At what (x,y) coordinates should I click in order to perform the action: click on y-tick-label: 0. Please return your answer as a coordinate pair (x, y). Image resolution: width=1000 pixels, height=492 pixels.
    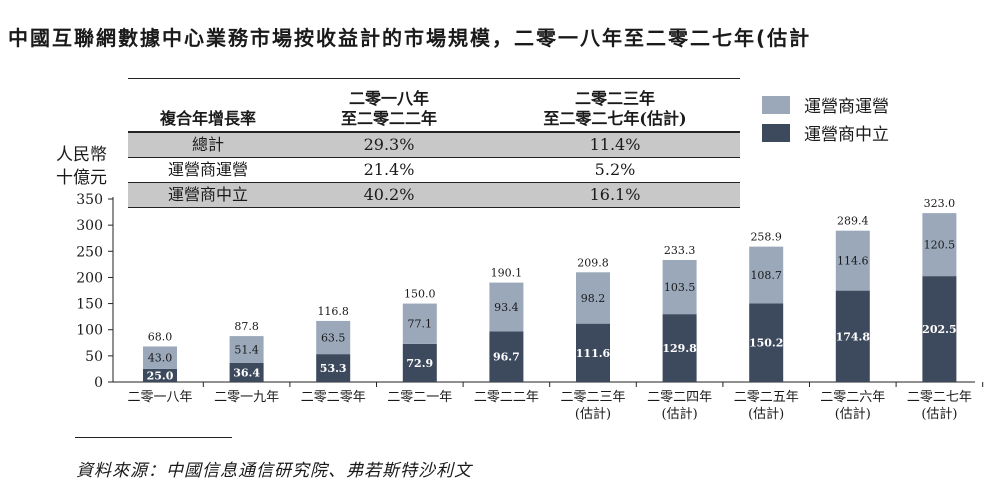
    Looking at the image, I should click on (98, 383).